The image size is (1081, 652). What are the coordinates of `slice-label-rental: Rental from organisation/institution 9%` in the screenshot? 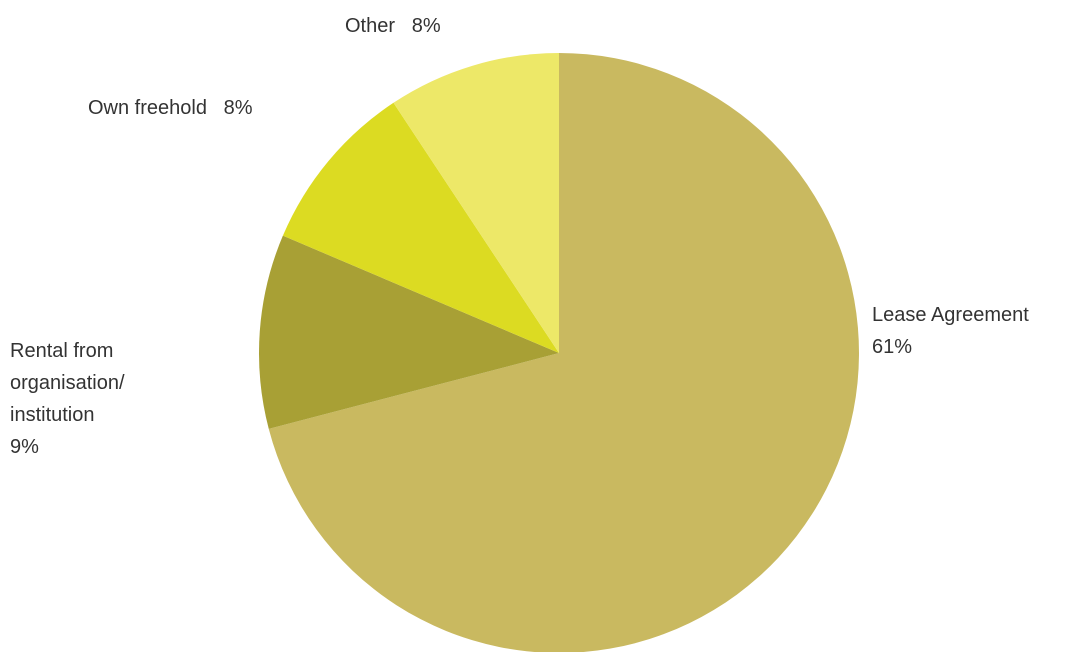 It's located at (67, 399).